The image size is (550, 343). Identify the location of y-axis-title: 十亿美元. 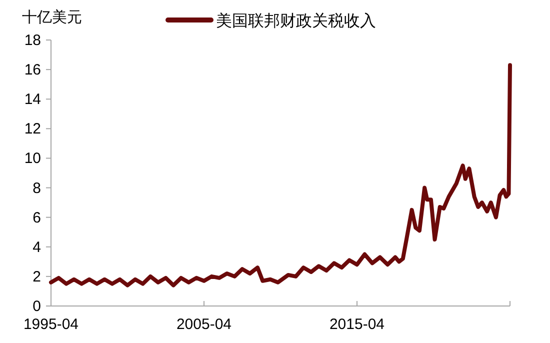
(52, 17).